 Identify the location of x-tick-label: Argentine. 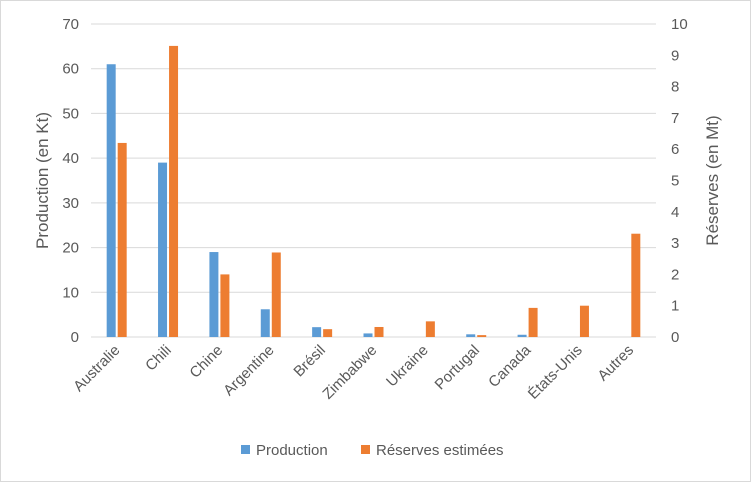
(248, 370).